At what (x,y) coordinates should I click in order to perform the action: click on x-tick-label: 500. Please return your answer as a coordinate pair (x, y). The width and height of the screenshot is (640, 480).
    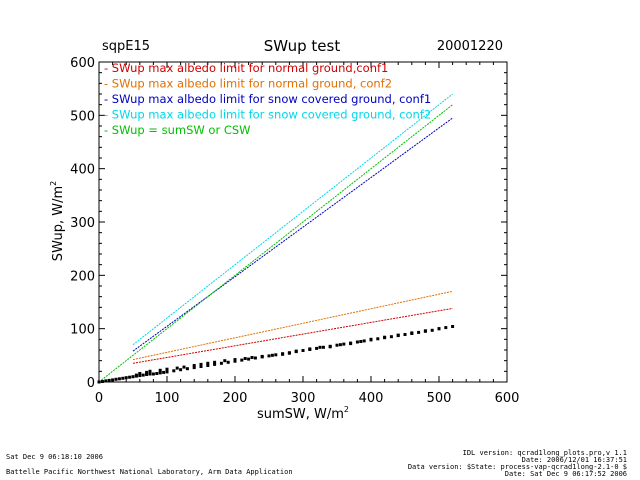
    Looking at the image, I should click on (439, 398).